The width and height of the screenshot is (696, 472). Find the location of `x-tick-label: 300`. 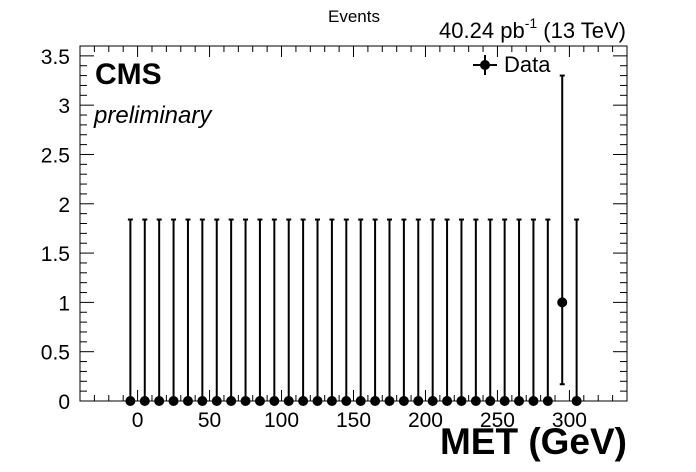

x-tick-label: 300 is located at coordinates (569, 420).